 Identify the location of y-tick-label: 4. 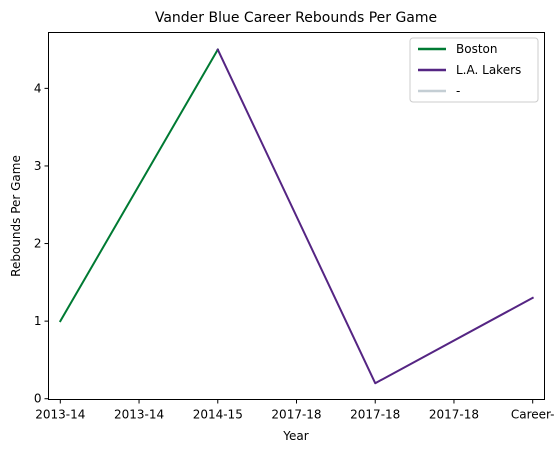
(38, 88).